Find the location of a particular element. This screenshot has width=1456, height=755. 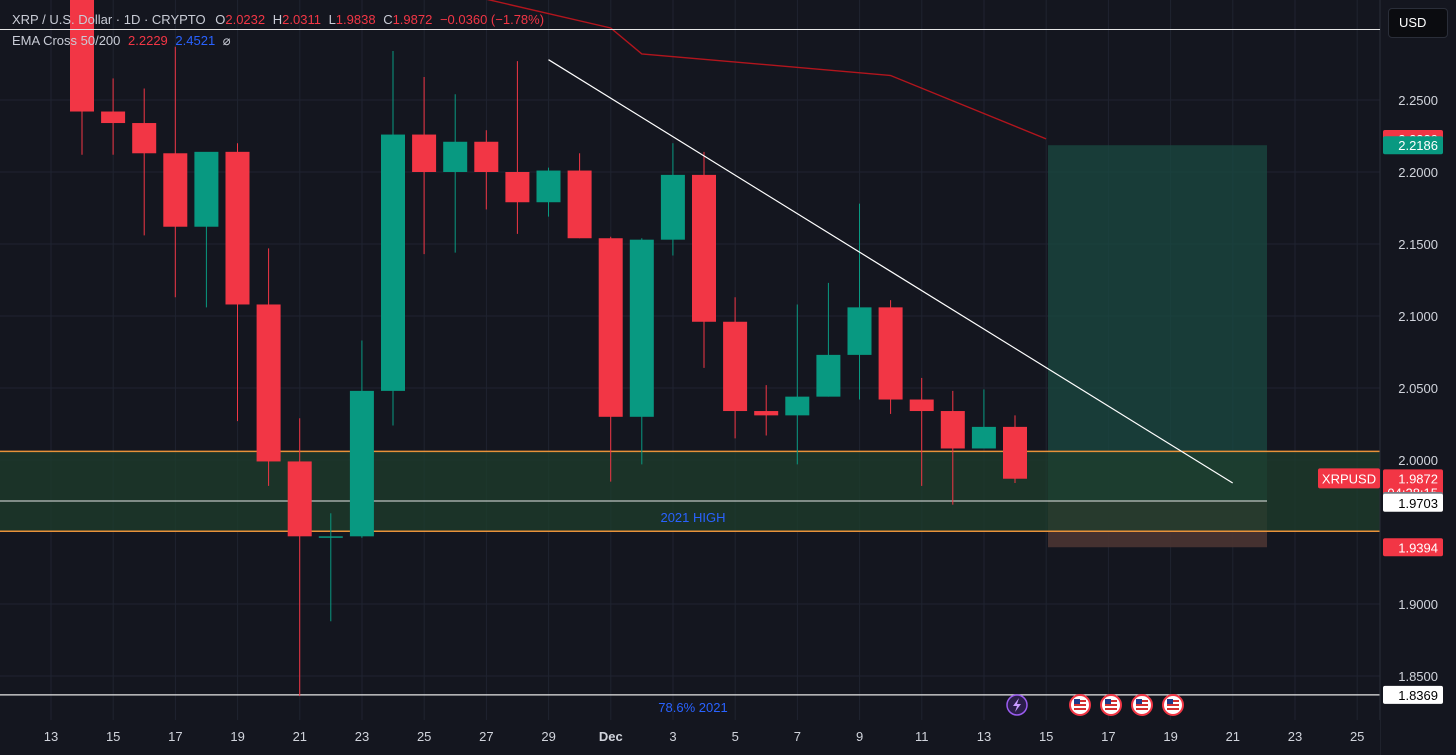

high-label: H is located at coordinates (277, 19).